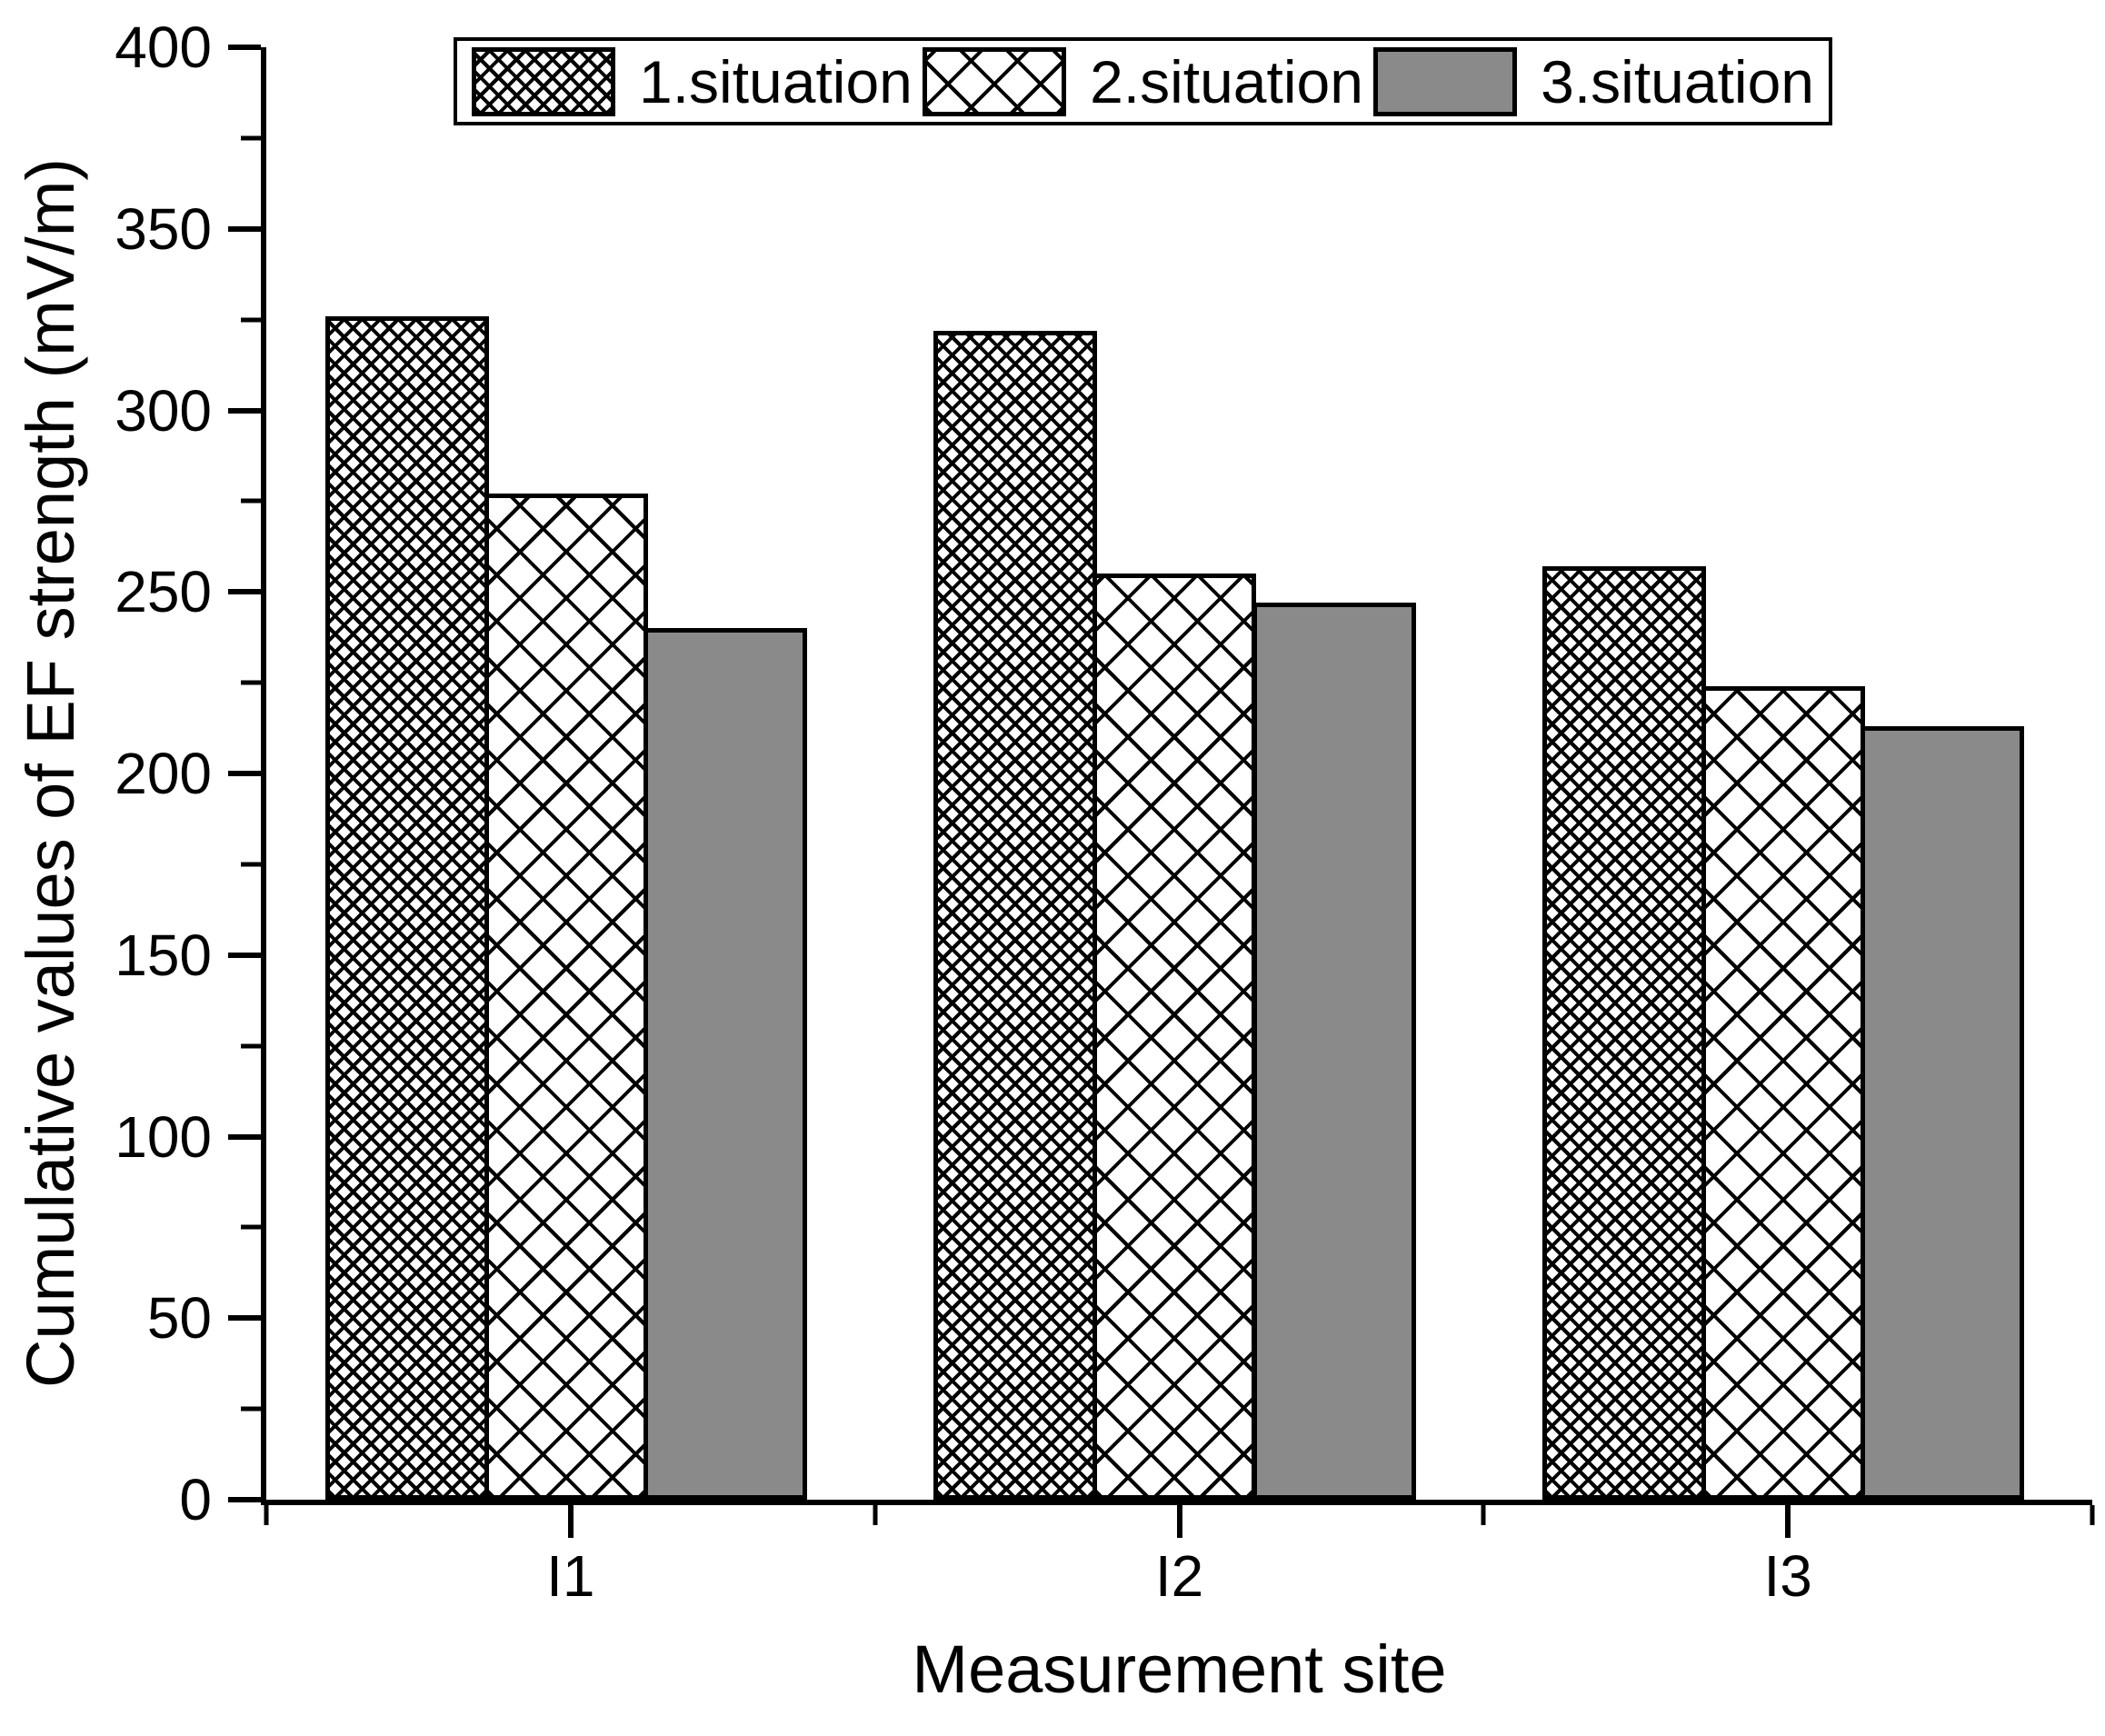 This screenshot has width=2105, height=1736. What do you see at coordinates (164, 592) in the screenshot?
I see `y-axis-tick-label: 250` at bounding box center [164, 592].